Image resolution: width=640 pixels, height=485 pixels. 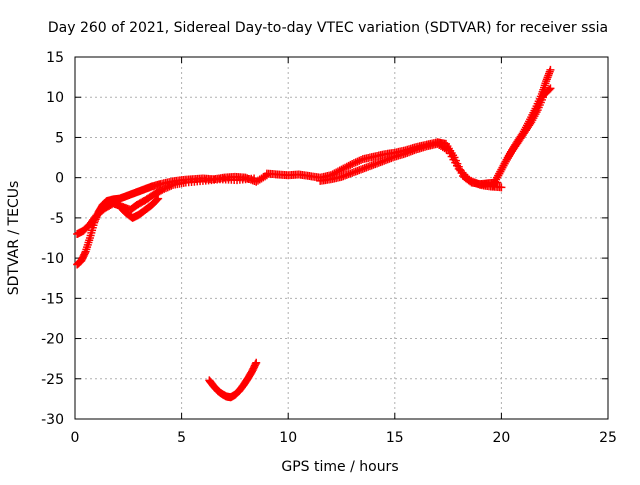 I want to click on y-axis-label: SDTVAR / TECUs, so click(x=14, y=238).